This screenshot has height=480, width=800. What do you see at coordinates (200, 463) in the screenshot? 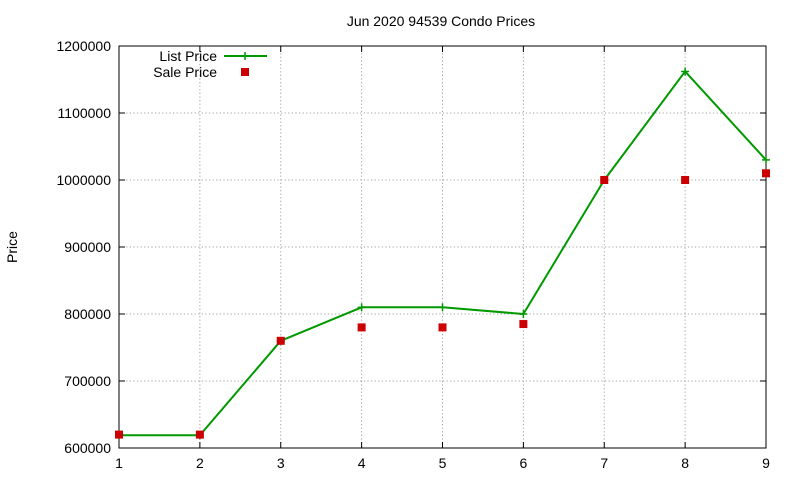
I see `x-tick-label: 2` at bounding box center [200, 463].